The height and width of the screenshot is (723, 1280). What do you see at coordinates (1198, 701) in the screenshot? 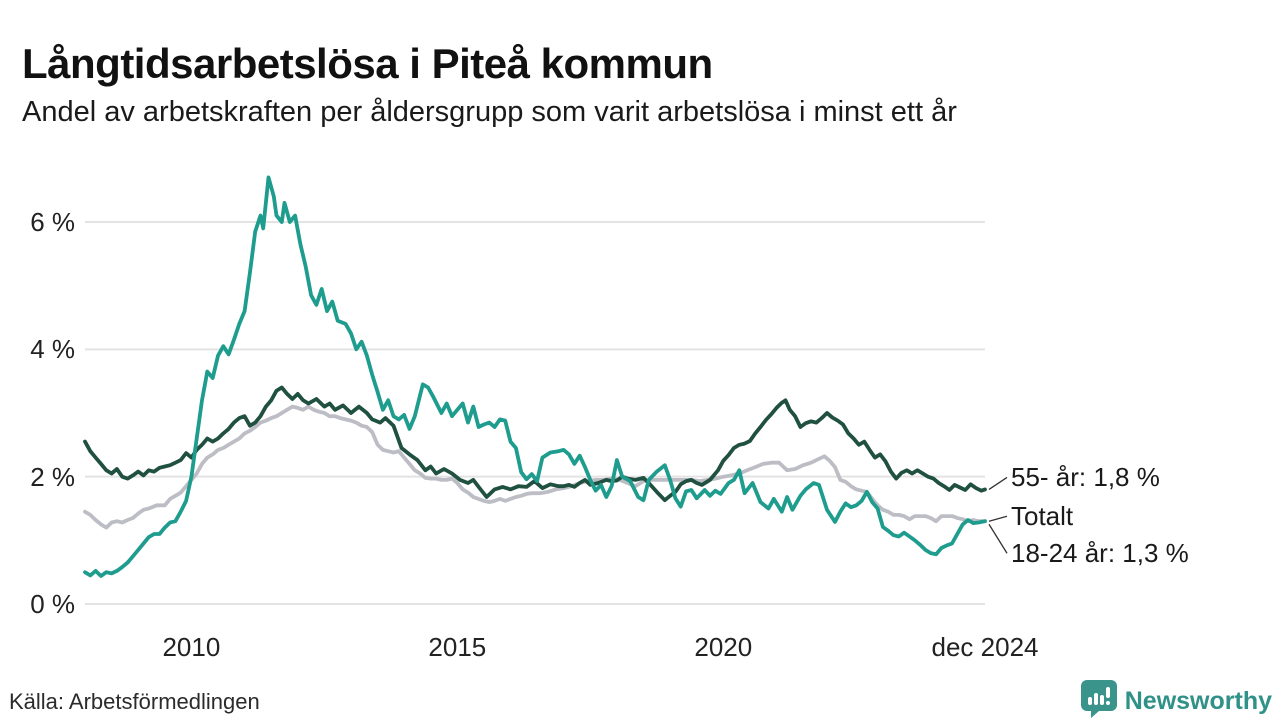
I see `newsworthy-wordmark: Newsworthy` at bounding box center [1198, 701].